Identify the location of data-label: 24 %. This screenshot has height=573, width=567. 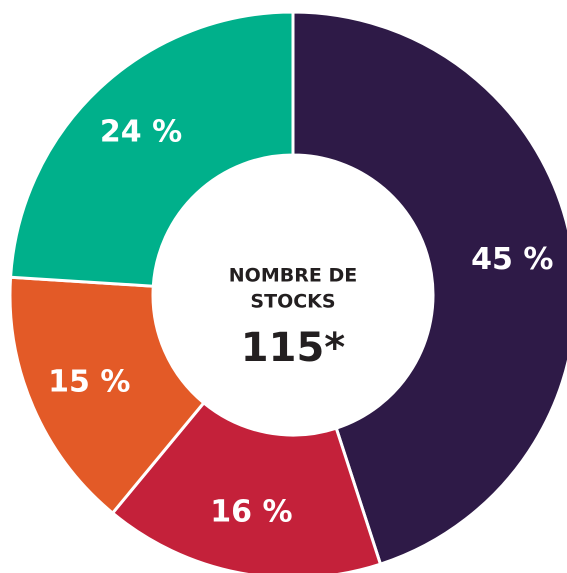
(141, 132).